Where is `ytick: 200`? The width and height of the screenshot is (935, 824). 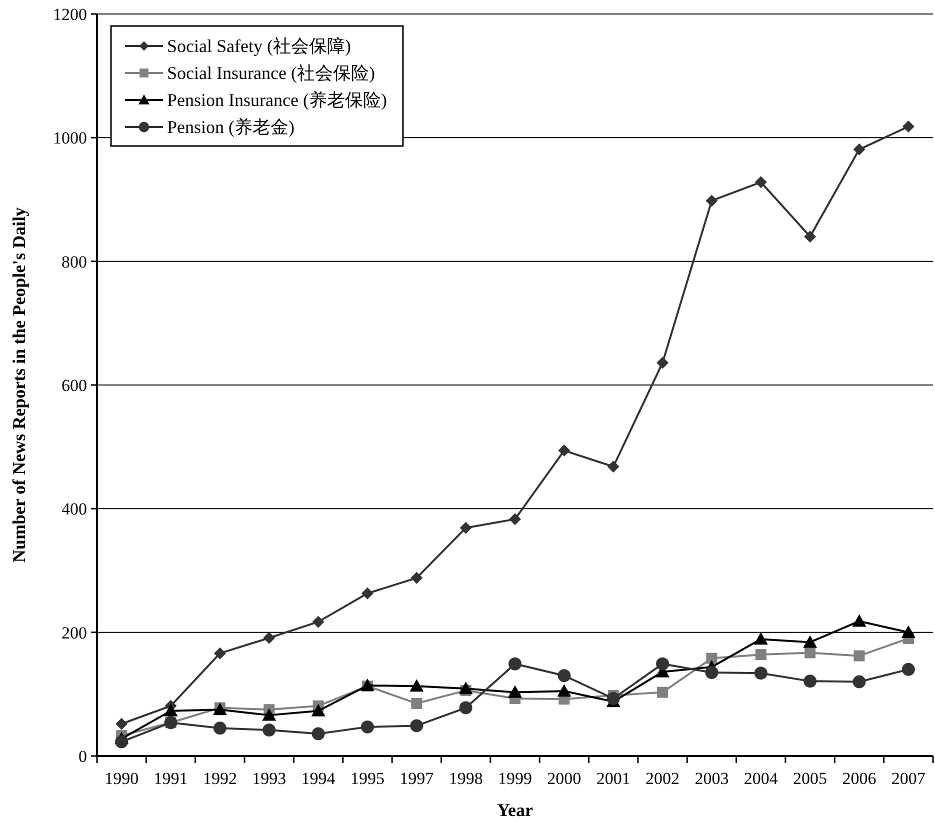
ytick: 200 is located at coordinates (74, 632).